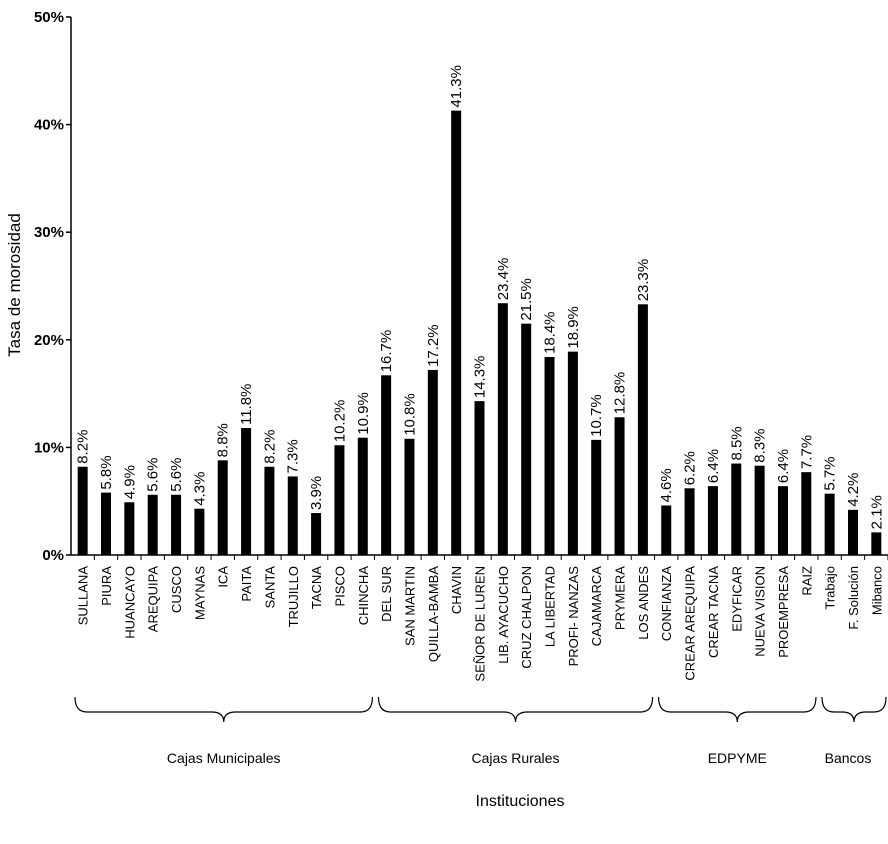 The width and height of the screenshot is (888, 844). What do you see at coordinates (643, 280) in the screenshot?
I see `value-label: 23.3%` at bounding box center [643, 280].